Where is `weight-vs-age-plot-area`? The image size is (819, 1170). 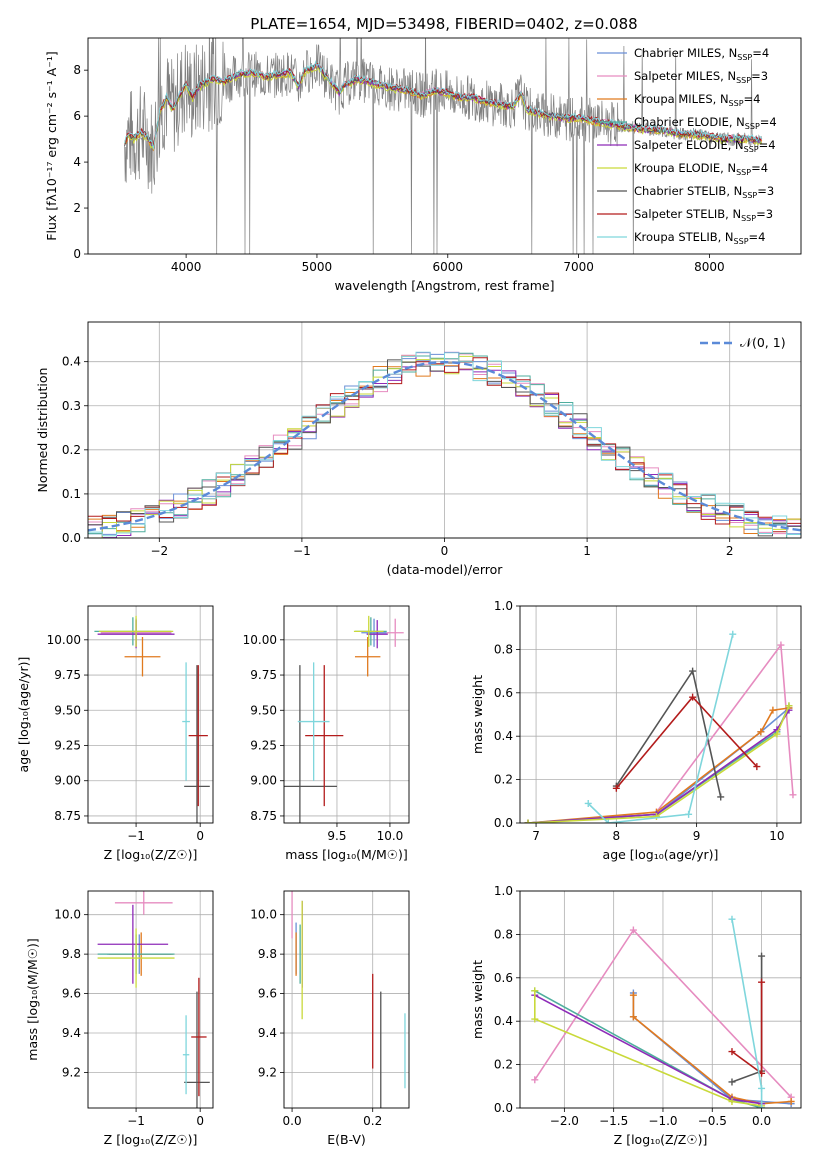 weight-vs-age-plot-area is located at coordinates (660, 726).